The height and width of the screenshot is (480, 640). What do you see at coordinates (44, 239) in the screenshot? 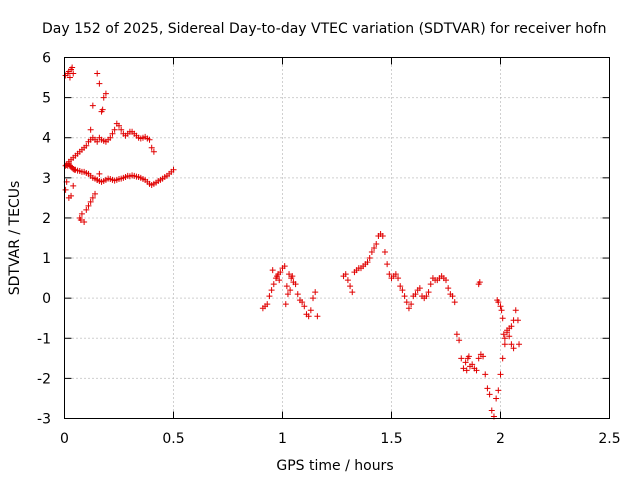
I see `y-tick-labels: -3 -2 -1 0 1 2 3 4 5 6` at bounding box center [44, 239].